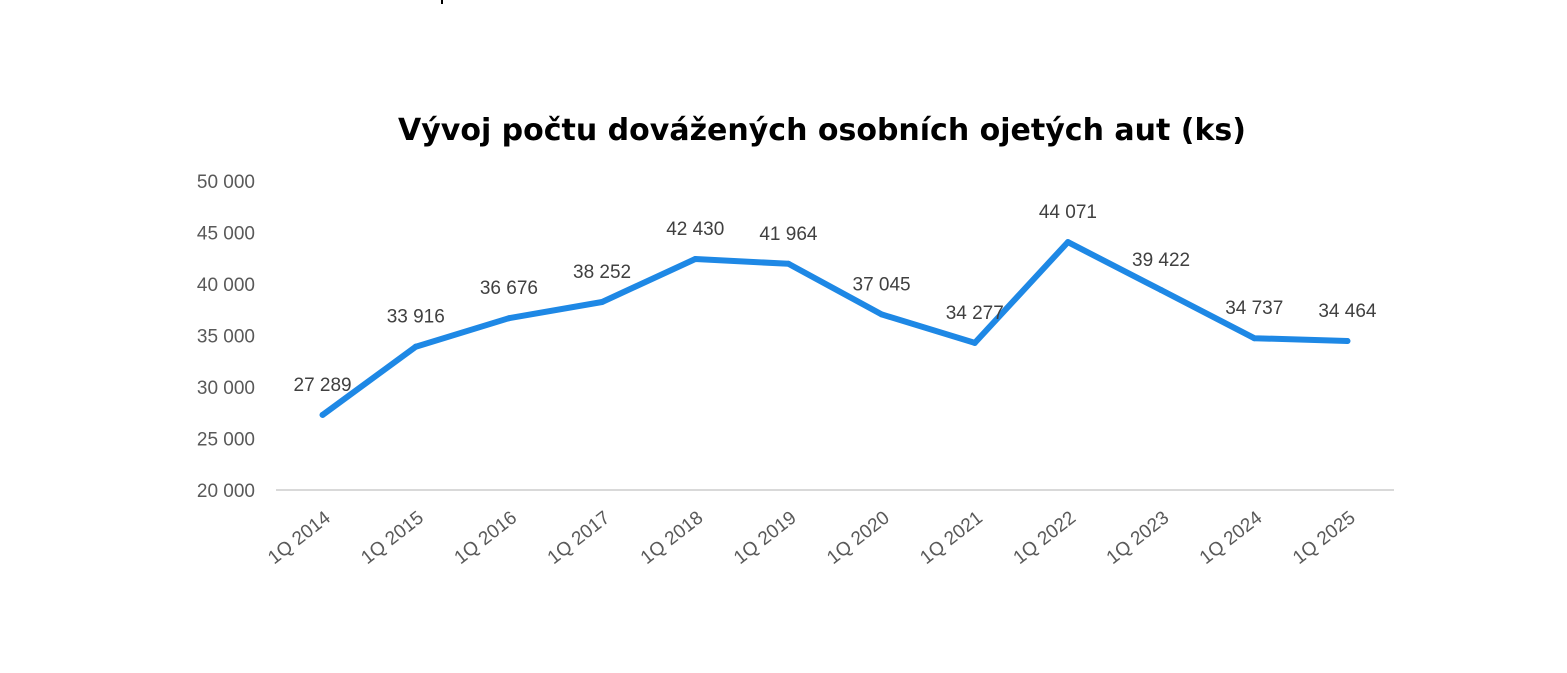  Describe the element at coordinates (323, 385) in the screenshot. I see `data-label: 27 289` at that location.